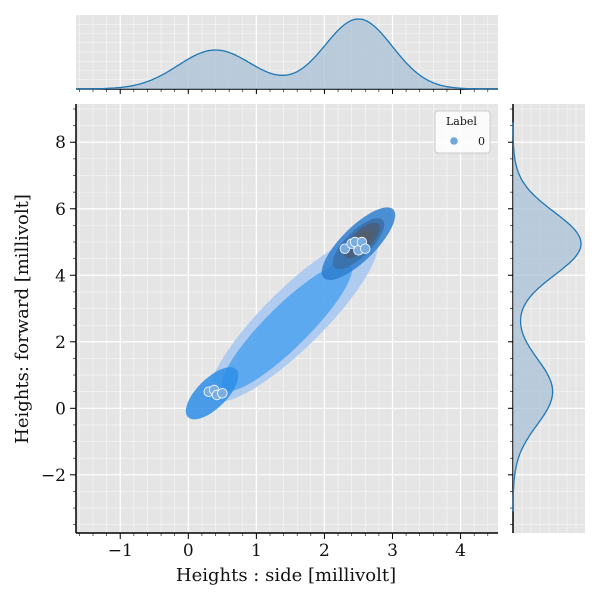  I want to click on legend-label: 0, so click(481, 141).